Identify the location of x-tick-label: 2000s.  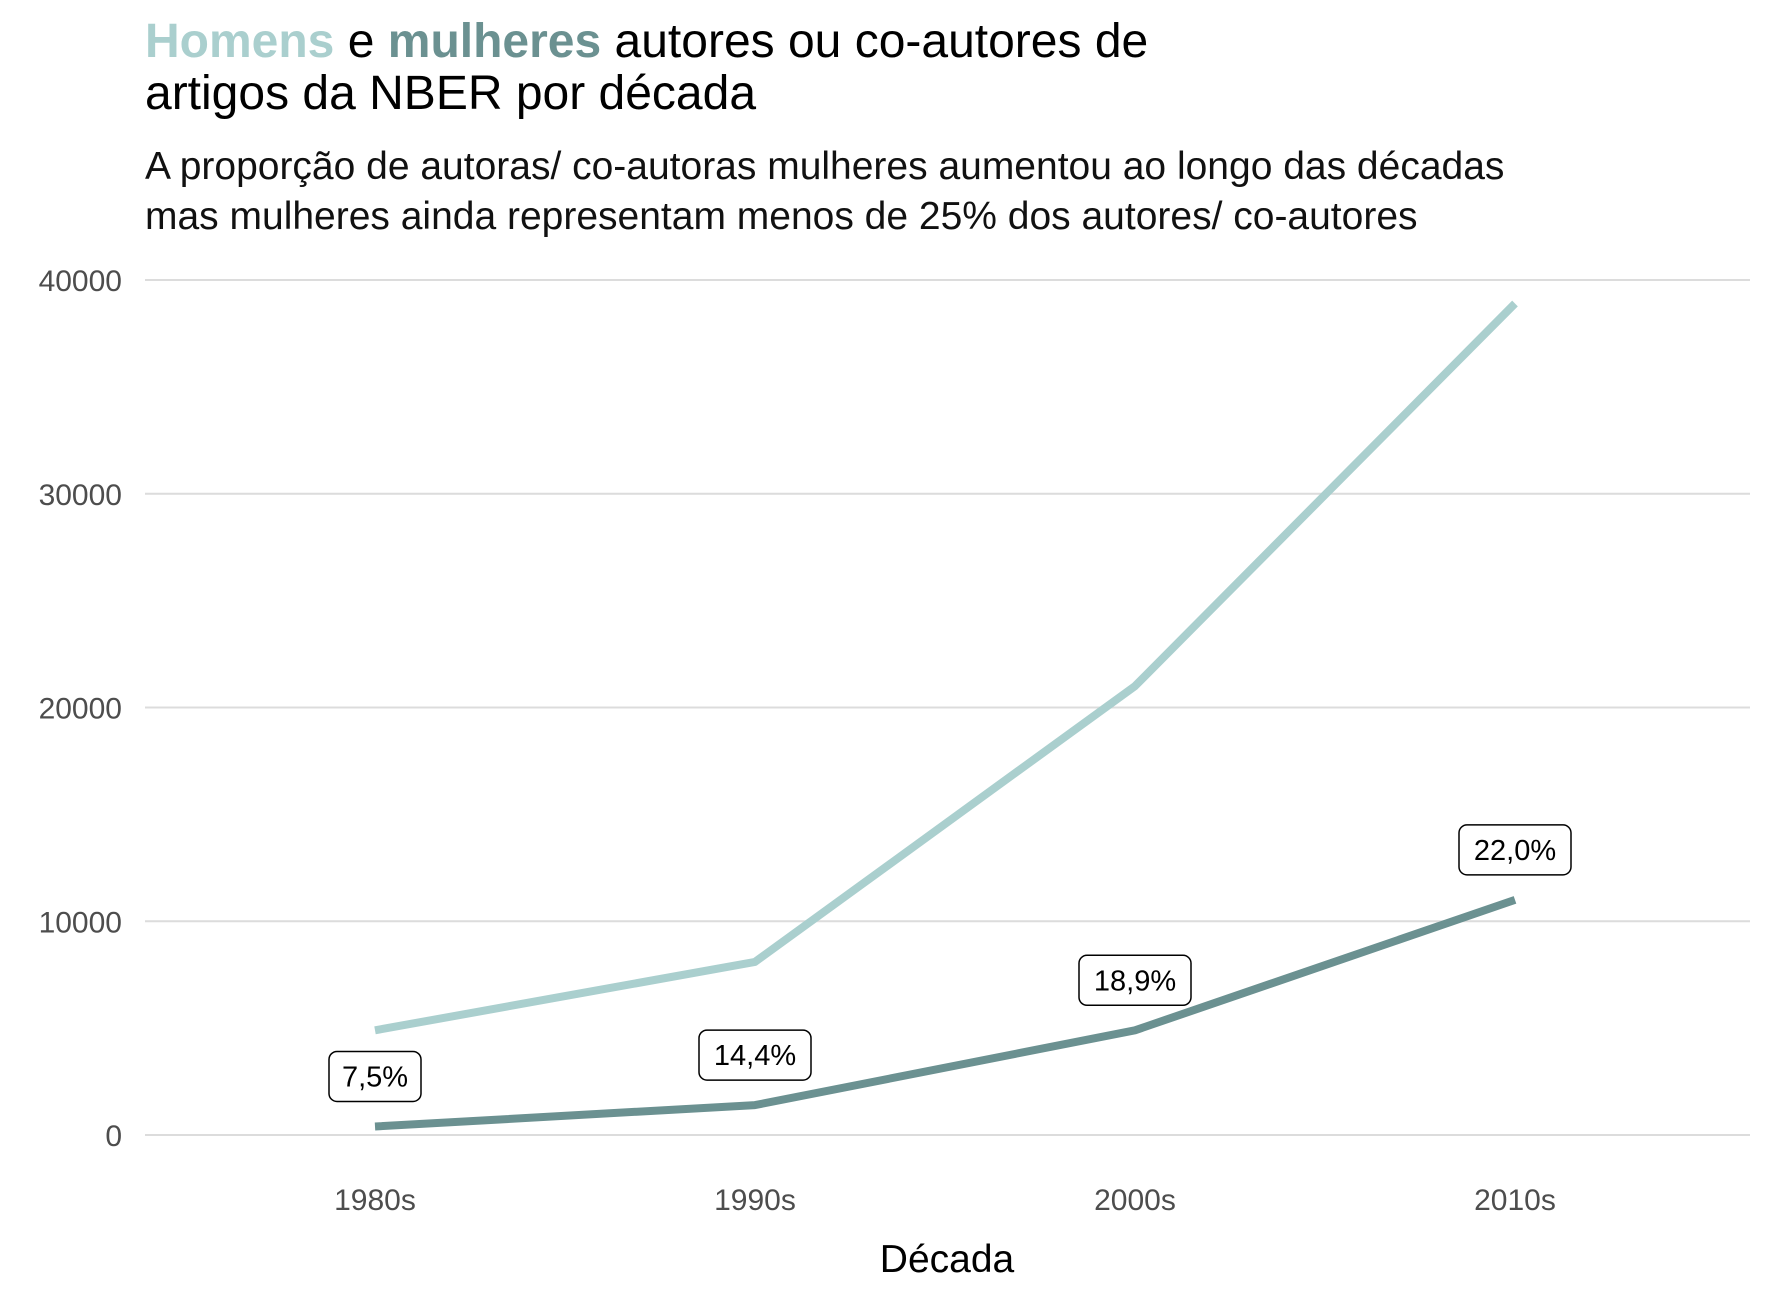
(1135, 1200).